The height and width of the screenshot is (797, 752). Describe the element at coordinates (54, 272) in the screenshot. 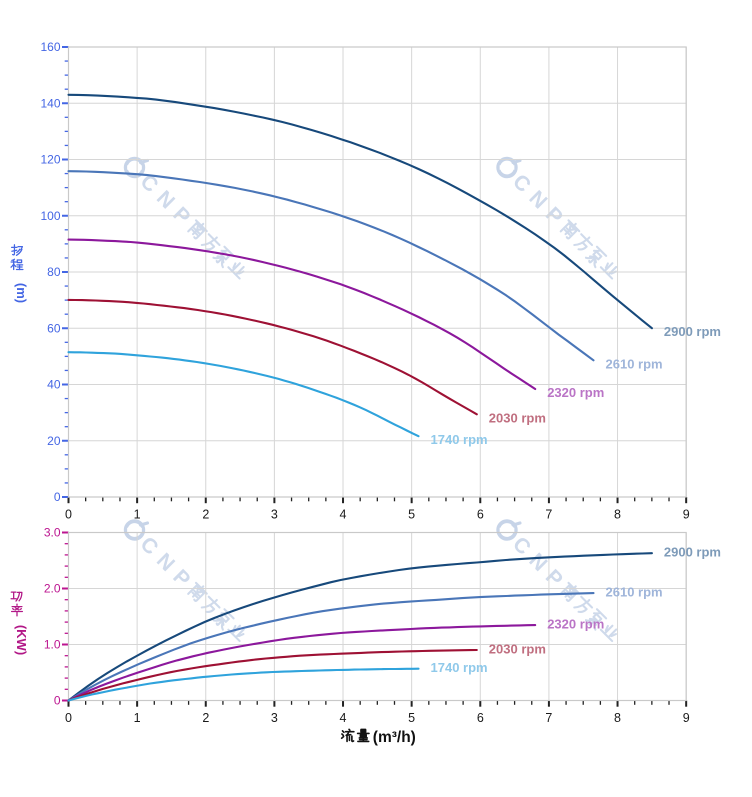

I see `svg-text: 80` at that location.